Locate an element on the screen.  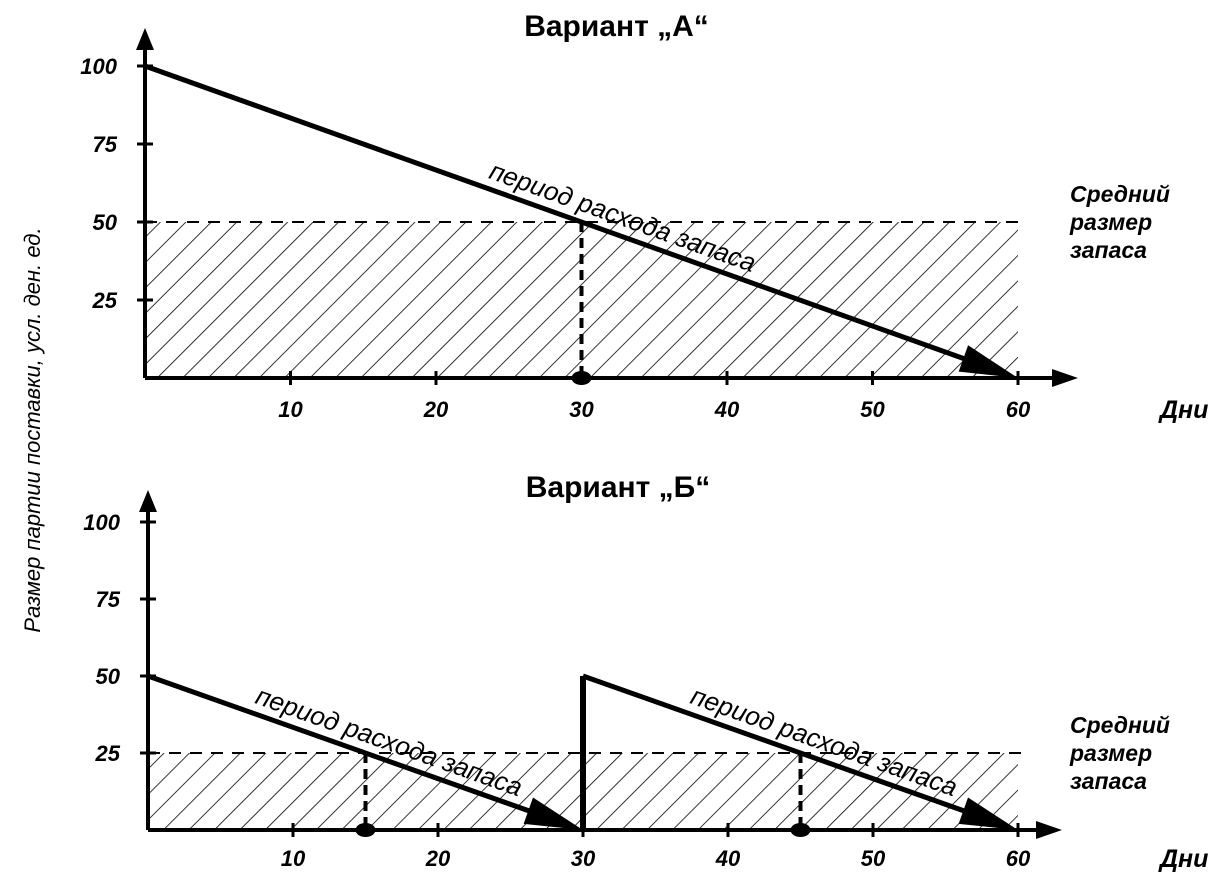
y-axis-label: Размер партии поставки, усл. ден. ед. is located at coordinates (32, 429).